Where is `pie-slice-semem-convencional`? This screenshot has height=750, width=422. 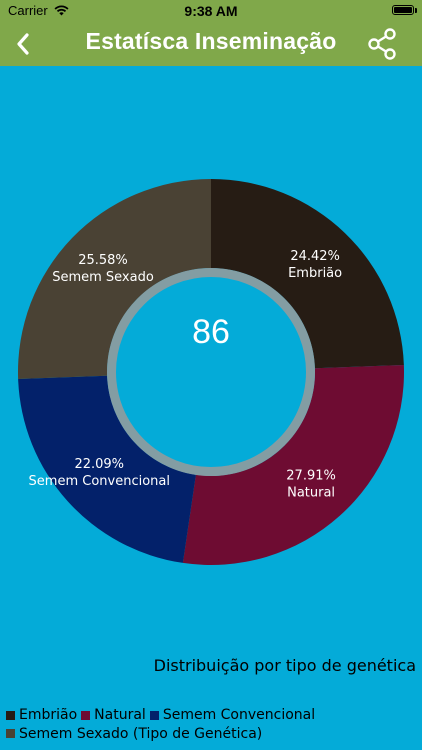 pie-slice-semem-convencional is located at coordinates (107, 469).